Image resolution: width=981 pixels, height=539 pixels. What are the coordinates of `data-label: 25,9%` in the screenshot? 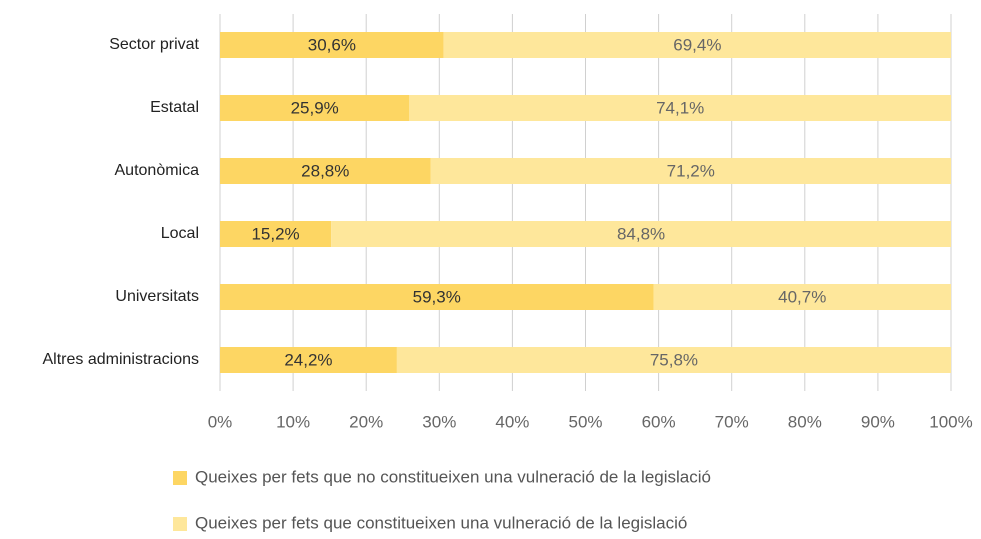 It's located at (315, 107).